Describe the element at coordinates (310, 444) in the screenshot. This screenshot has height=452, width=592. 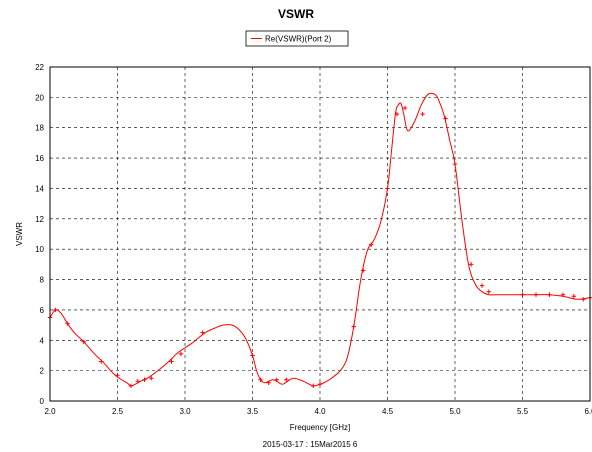
I see `chart-footer: 2015-03-17 : 15Mar2015 6` at that location.